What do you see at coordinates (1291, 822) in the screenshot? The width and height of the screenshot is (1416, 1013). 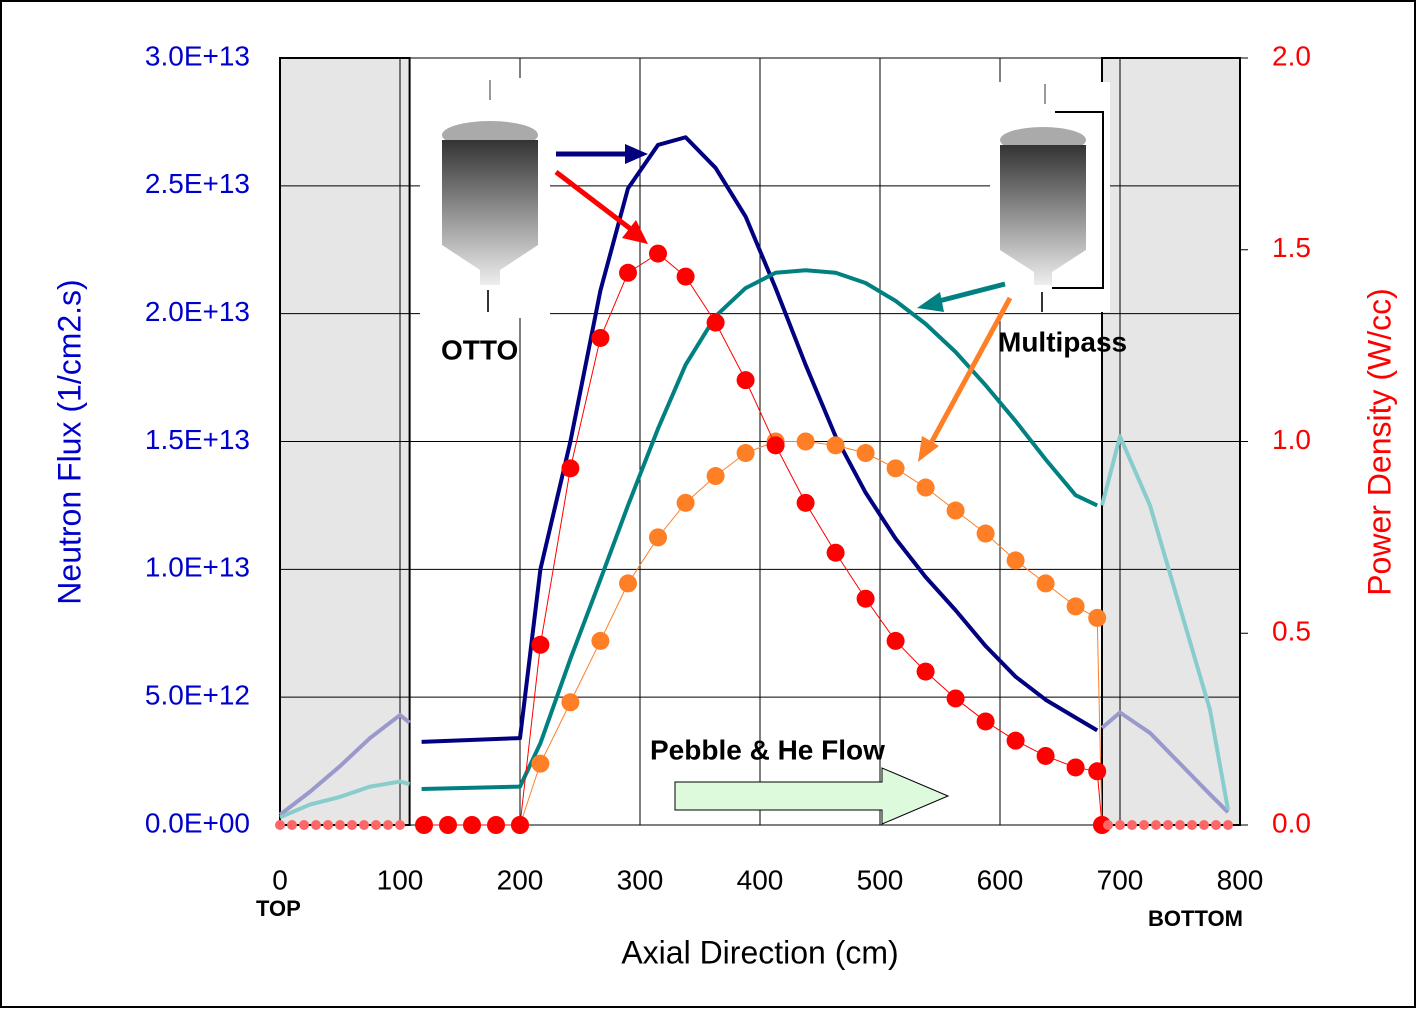 I see `y2-tick-label: 0.0` at bounding box center [1291, 822].